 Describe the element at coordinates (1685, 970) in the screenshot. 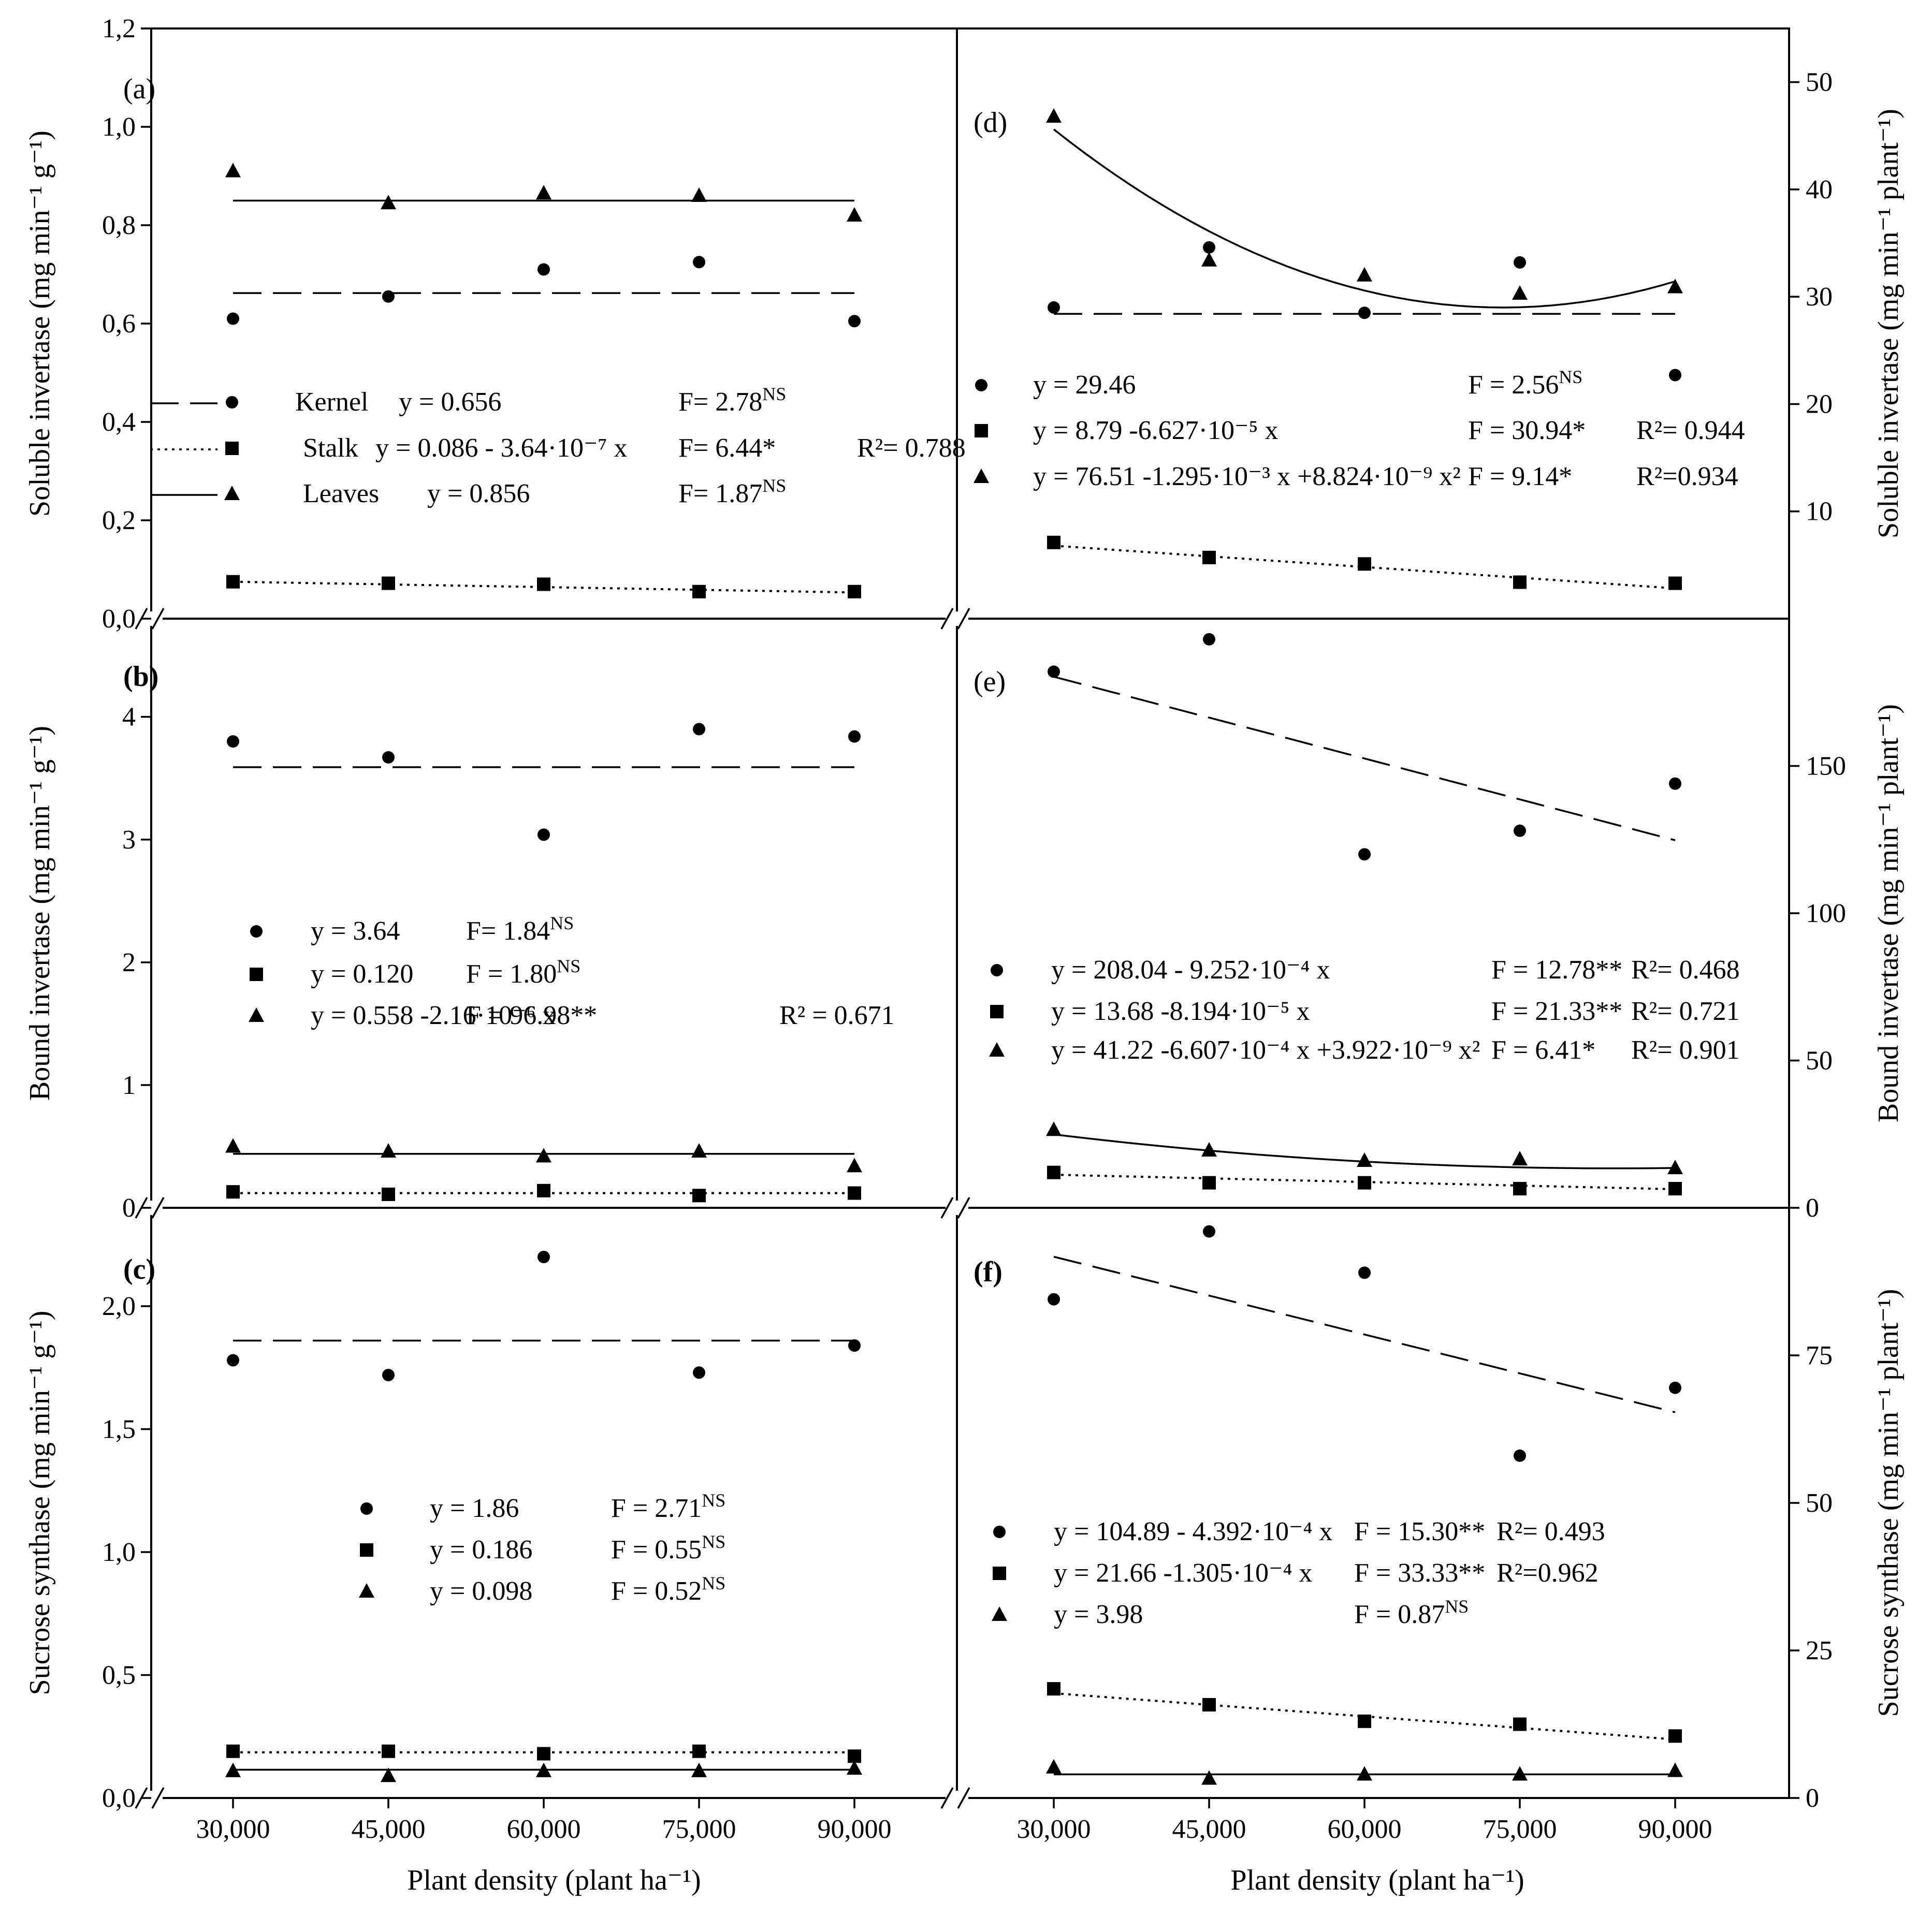

I see `equation-r2: R²= 0.468` at that location.